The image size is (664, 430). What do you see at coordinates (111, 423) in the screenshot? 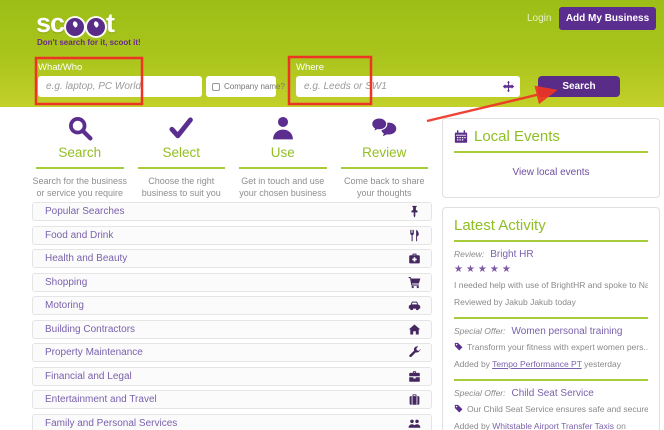
I see `category-label: Family and Personal Services` at bounding box center [111, 423].